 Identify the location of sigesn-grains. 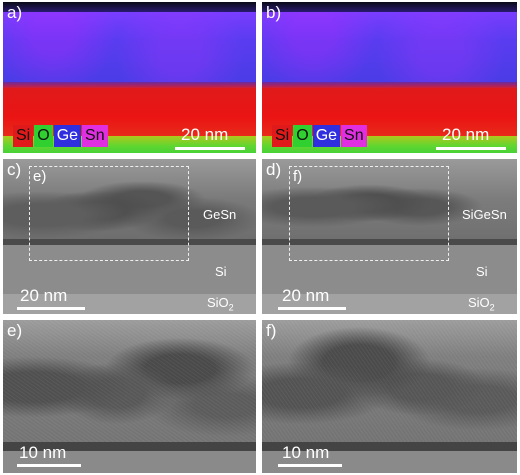
(389, 381).